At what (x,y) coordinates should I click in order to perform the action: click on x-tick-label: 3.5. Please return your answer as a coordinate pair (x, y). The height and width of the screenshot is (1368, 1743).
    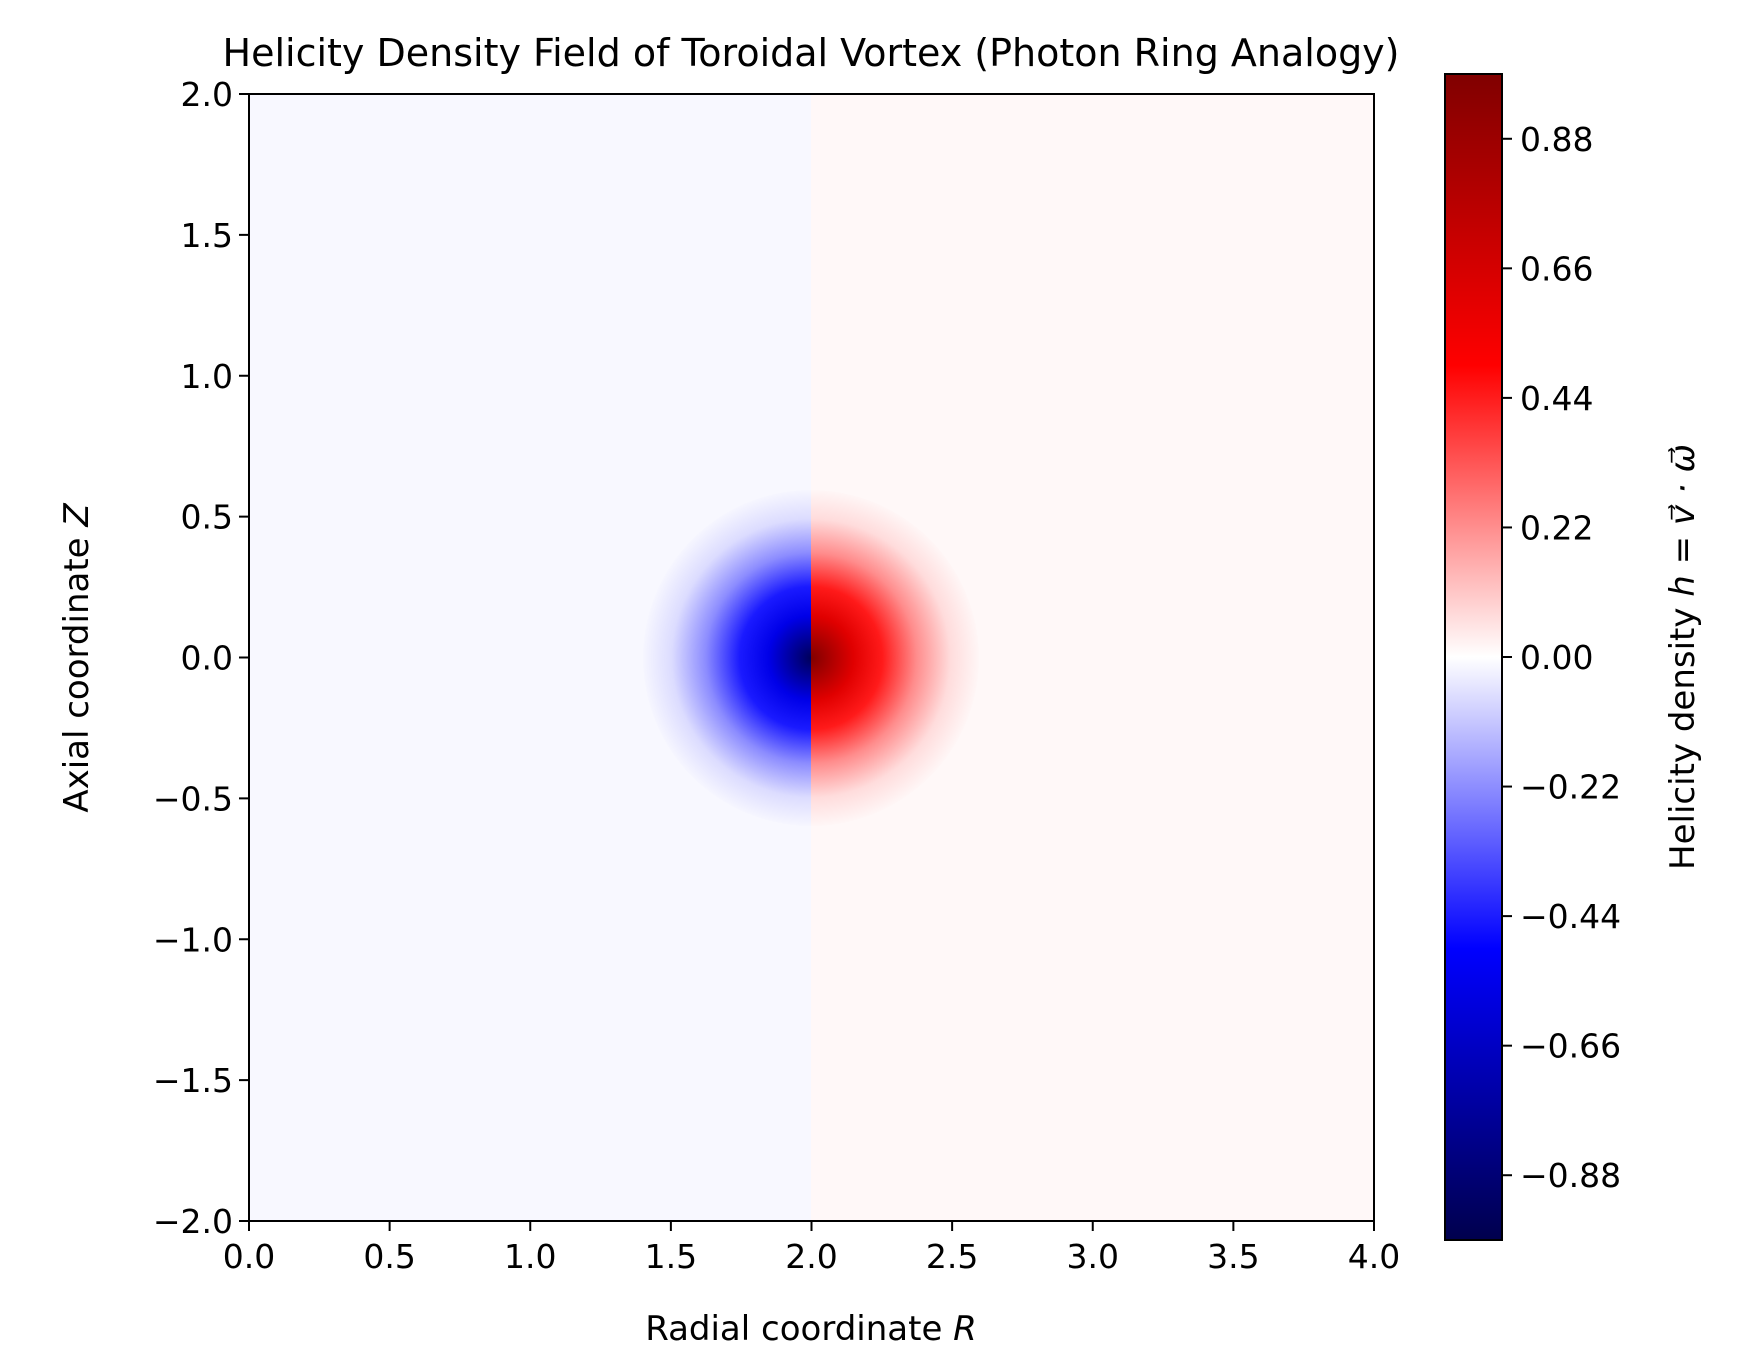
    Looking at the image, I should click on (1233, 1256).